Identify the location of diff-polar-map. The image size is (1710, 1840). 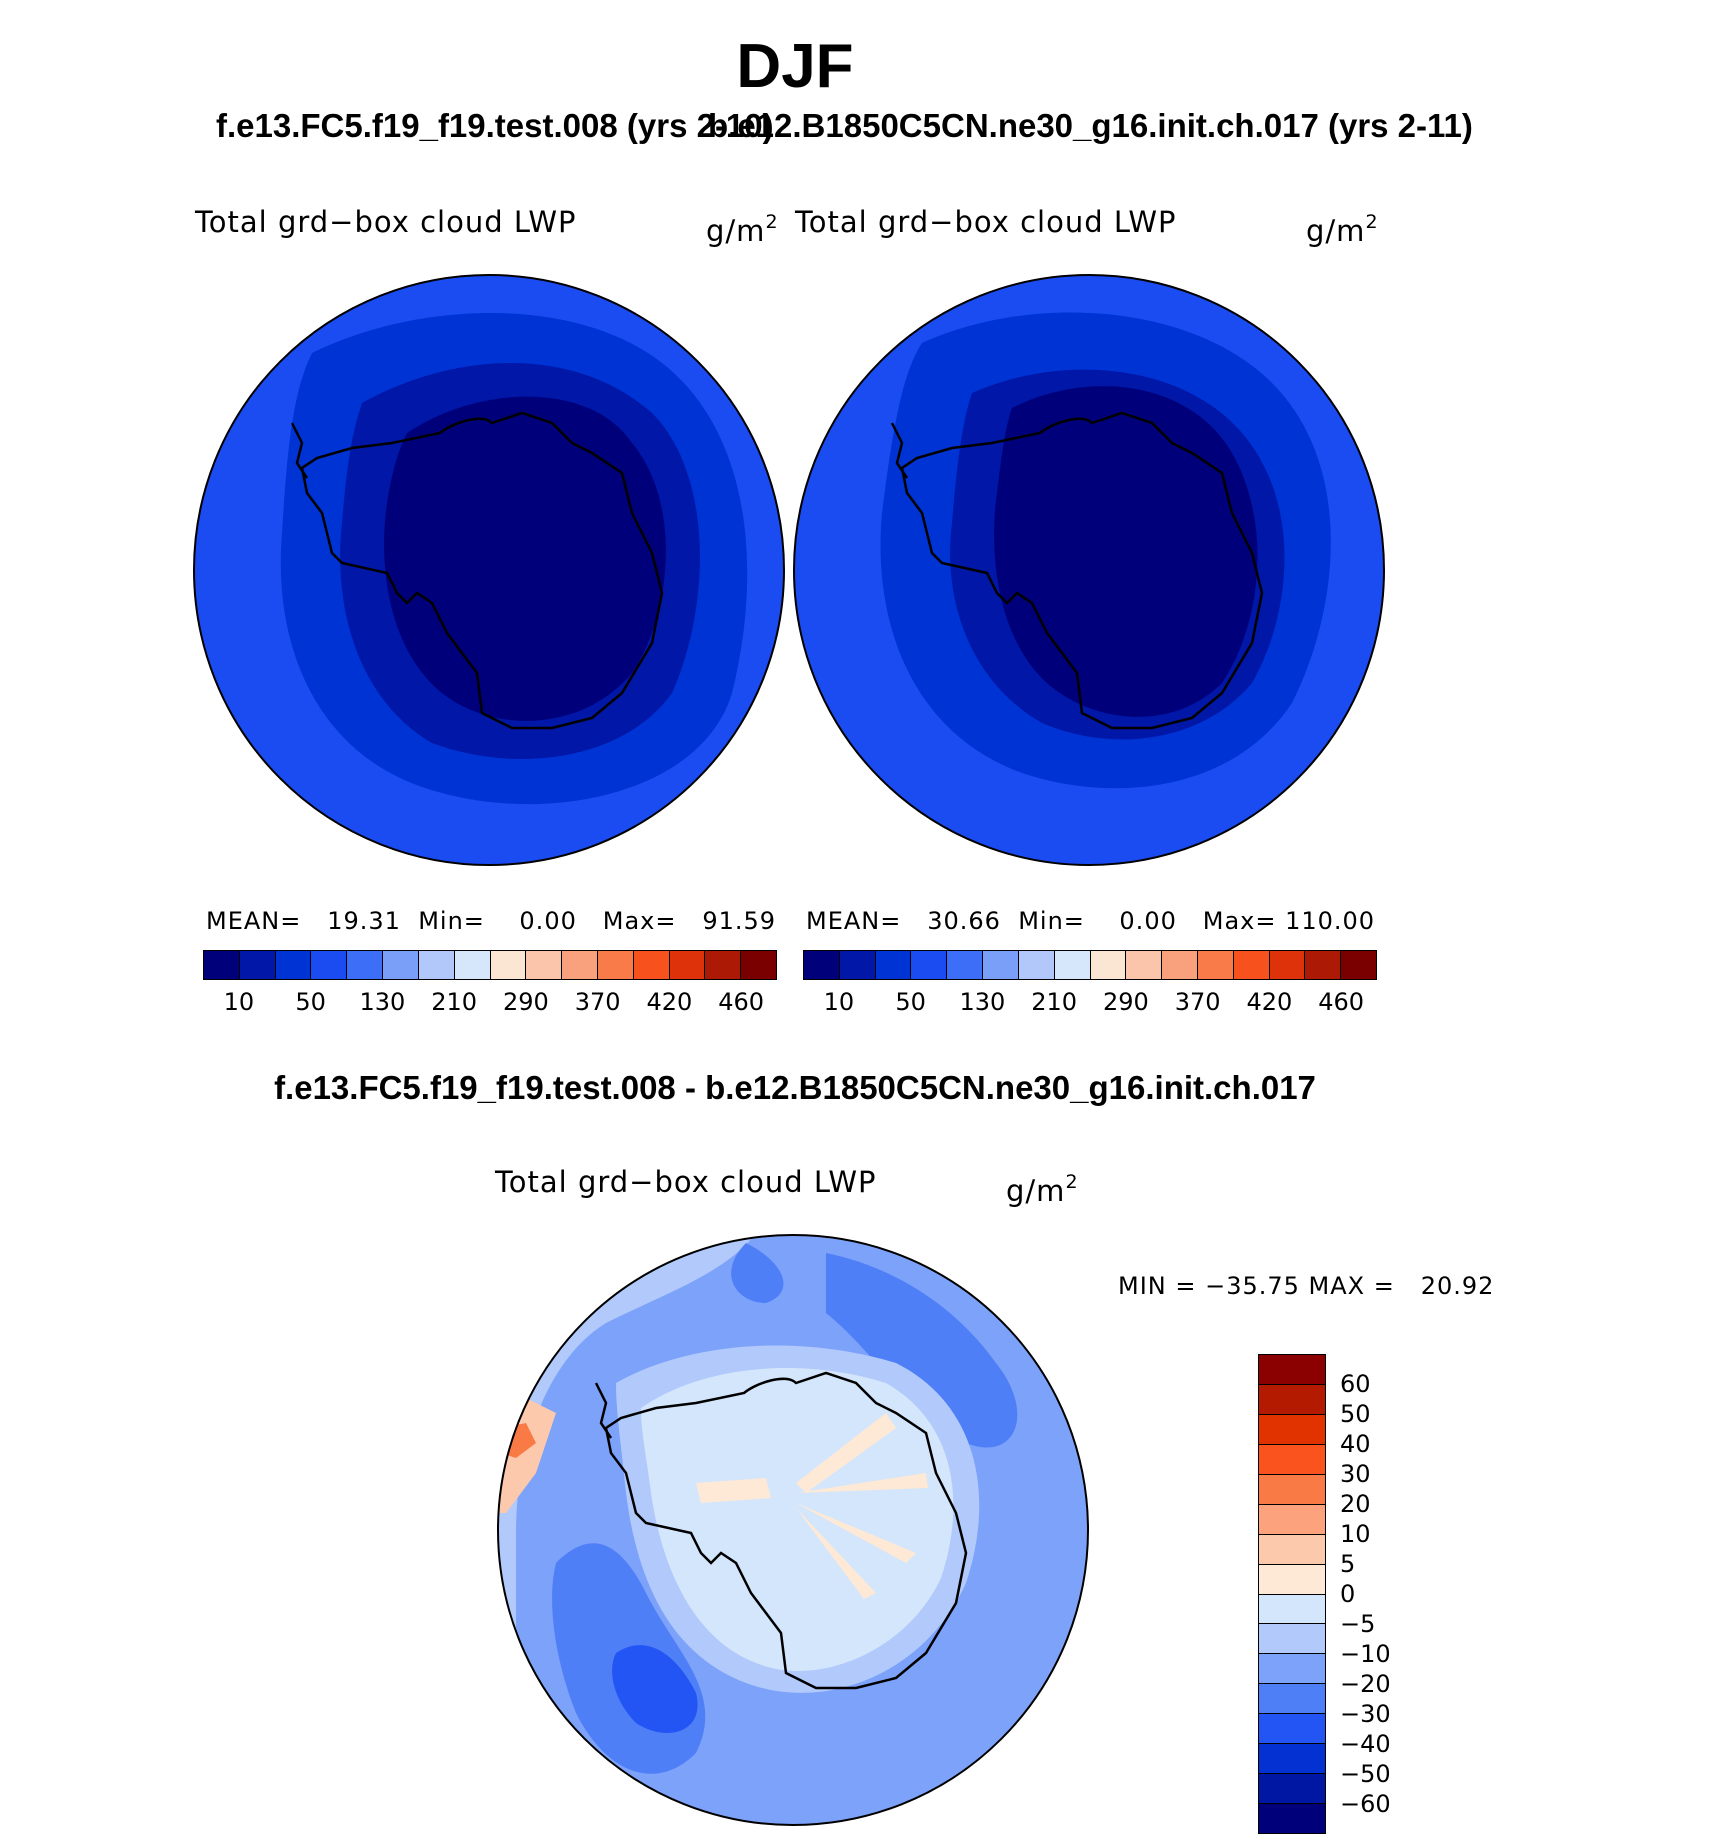
(793, 1530).